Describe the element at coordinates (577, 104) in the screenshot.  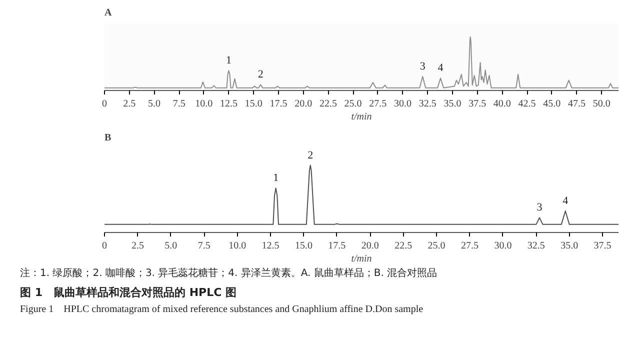
I see `x-tick-label: 47.5` at that location.